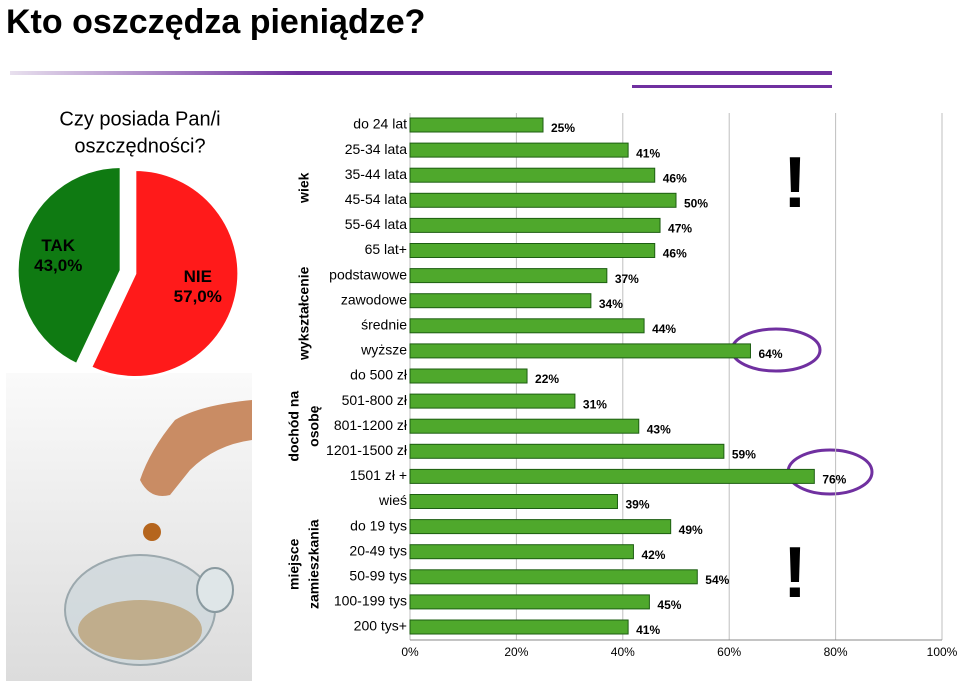 This screenshot has width=959, height=689. I want to click on category-label: 65 lat+, so click(386, 249).